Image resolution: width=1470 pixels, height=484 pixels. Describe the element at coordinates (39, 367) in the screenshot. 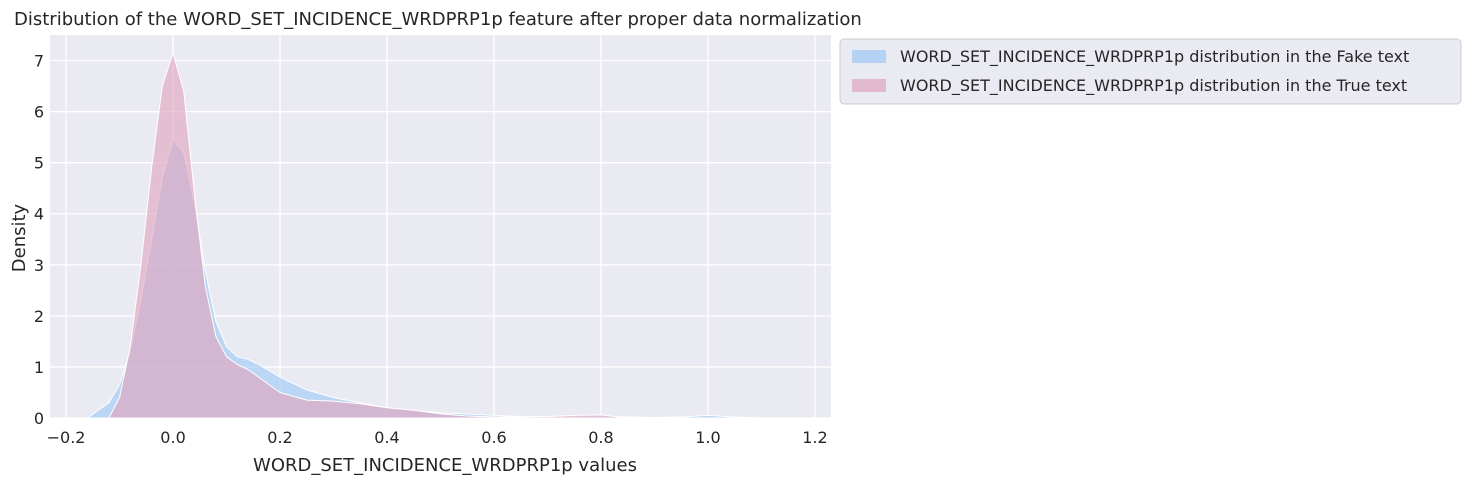

I see `y-tick-label: 1` at that location.